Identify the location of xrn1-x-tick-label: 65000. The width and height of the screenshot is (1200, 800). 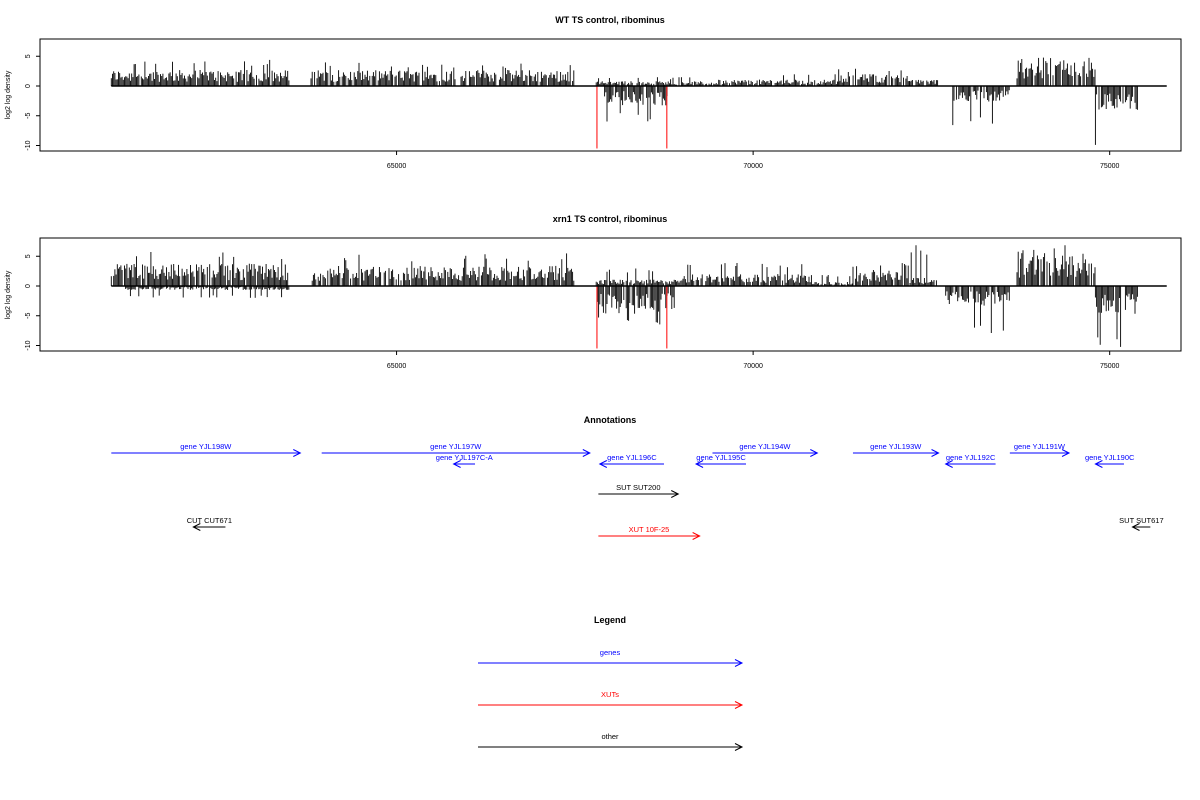
(397, 366).